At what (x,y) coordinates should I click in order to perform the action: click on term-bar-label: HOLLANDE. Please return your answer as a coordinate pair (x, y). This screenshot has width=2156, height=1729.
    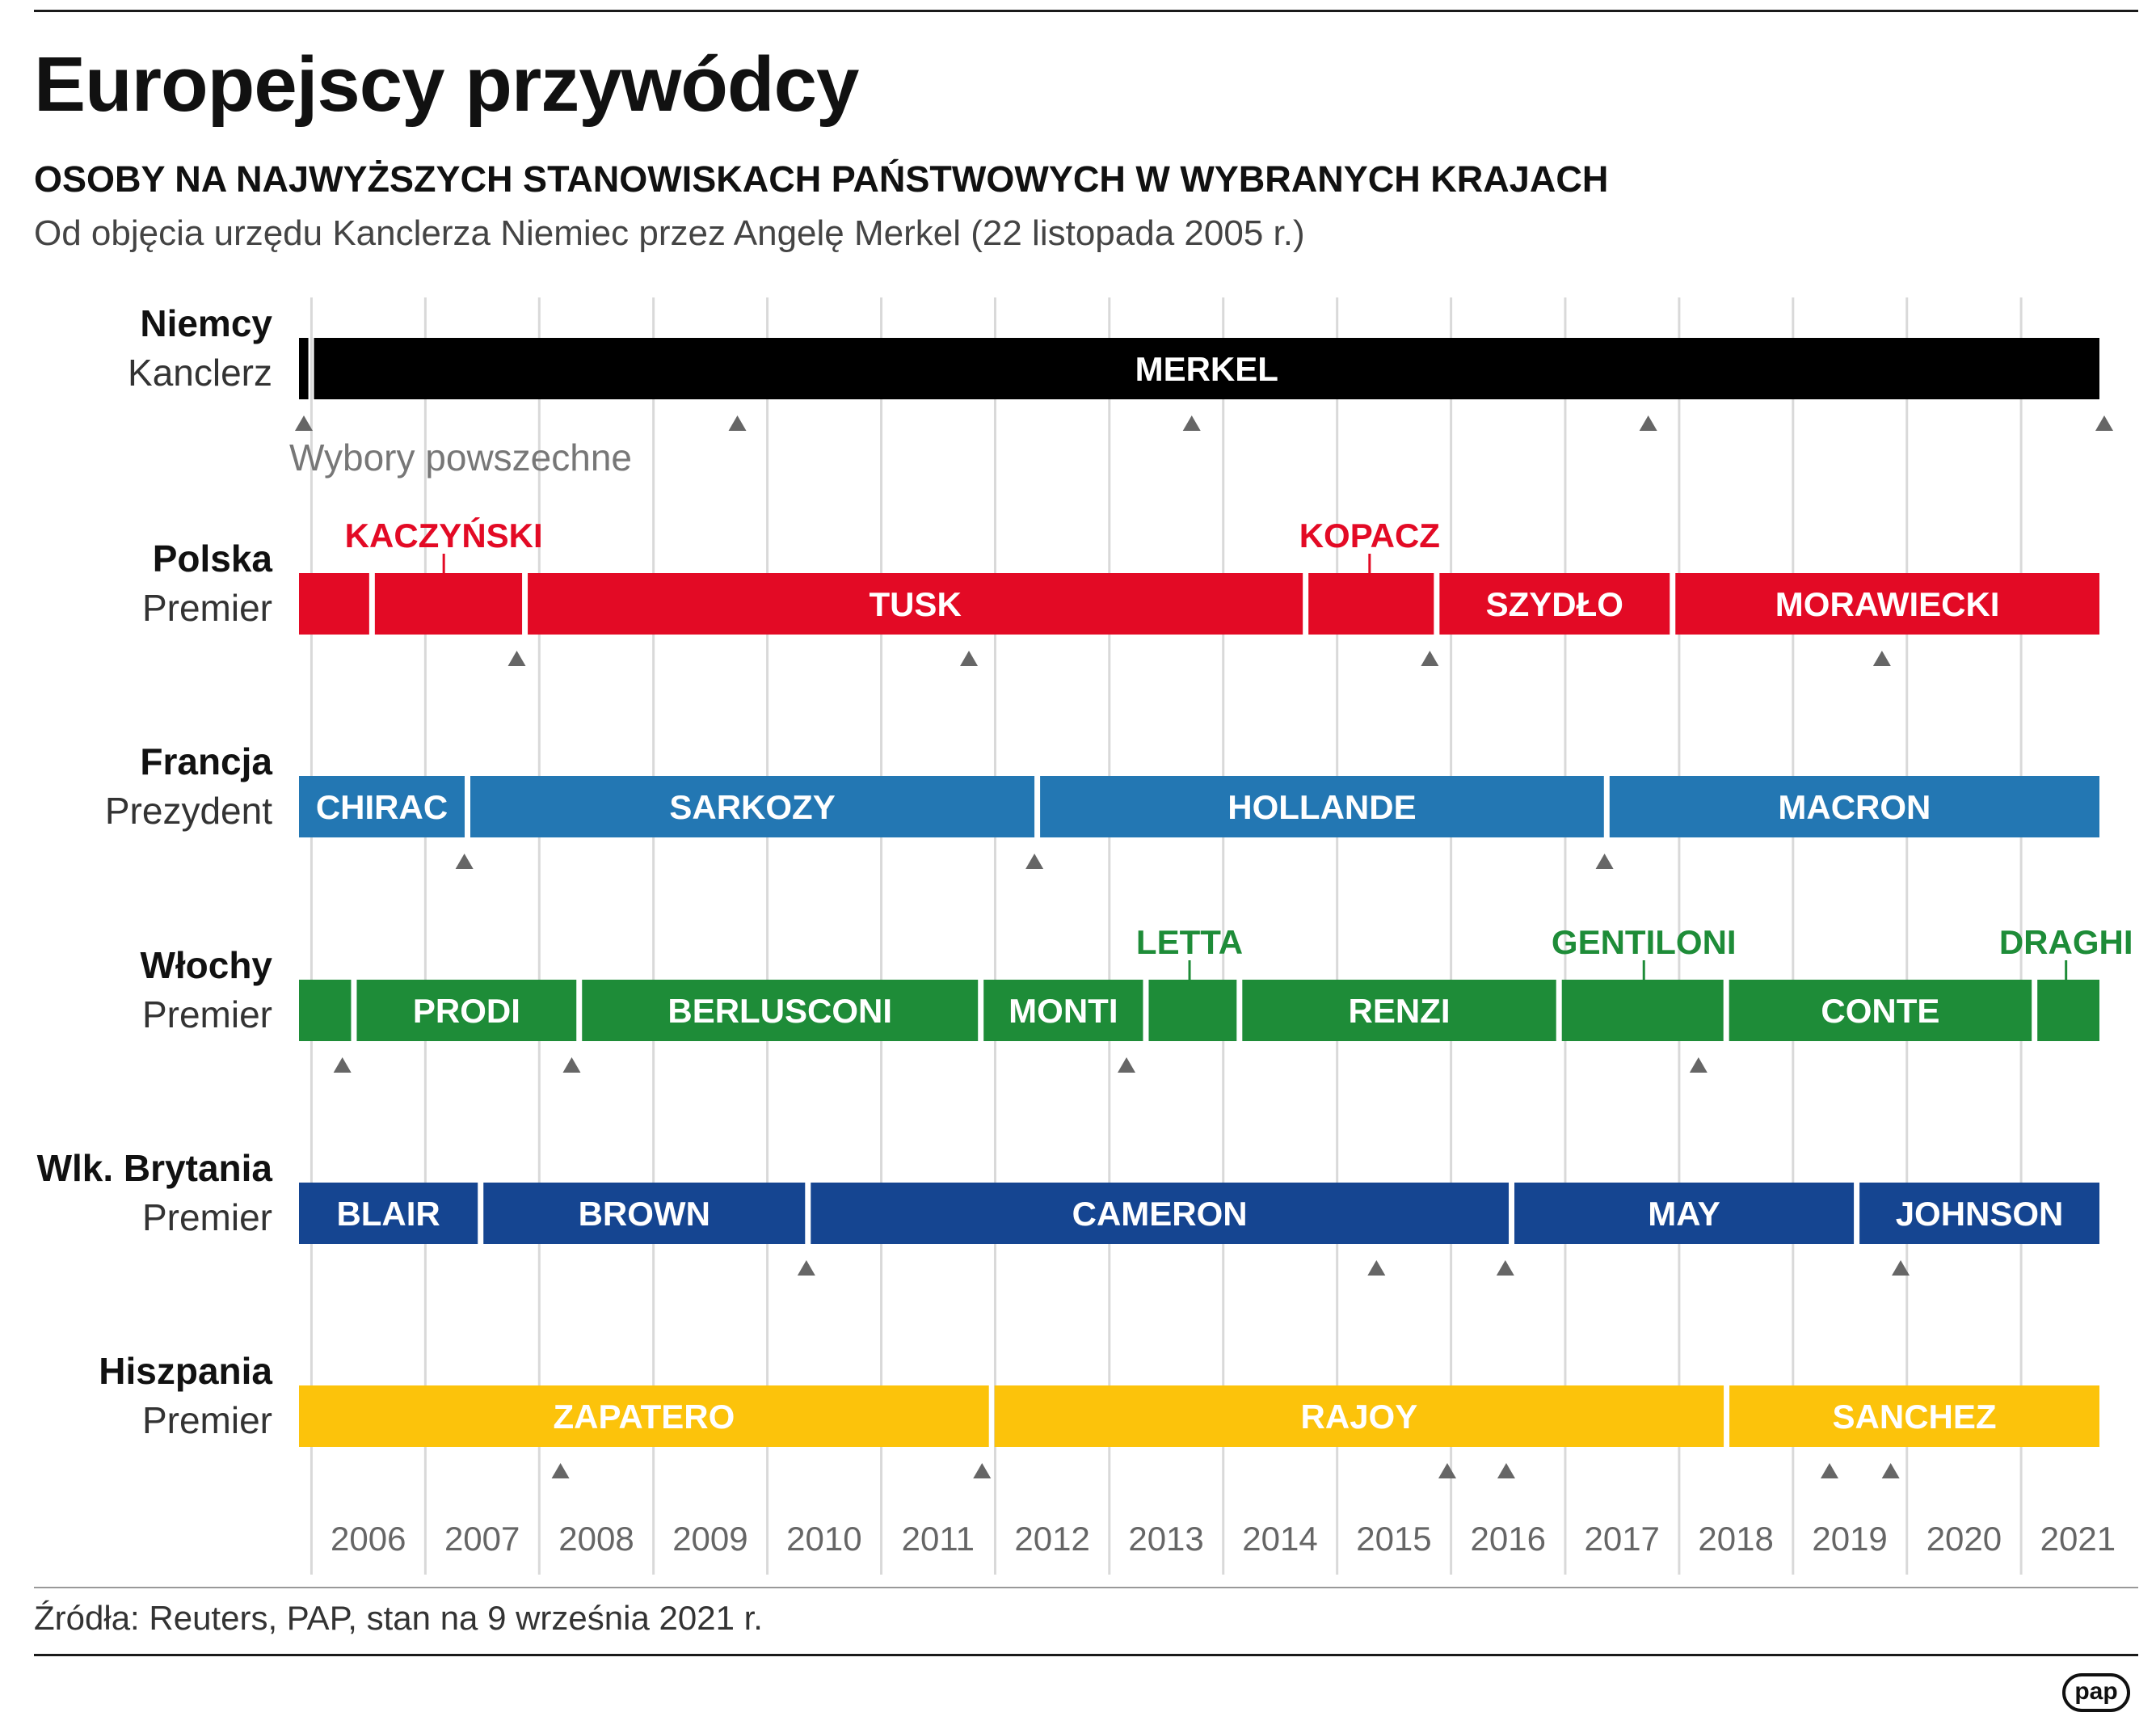
    Looking at the image, I should click on (1321, 807).